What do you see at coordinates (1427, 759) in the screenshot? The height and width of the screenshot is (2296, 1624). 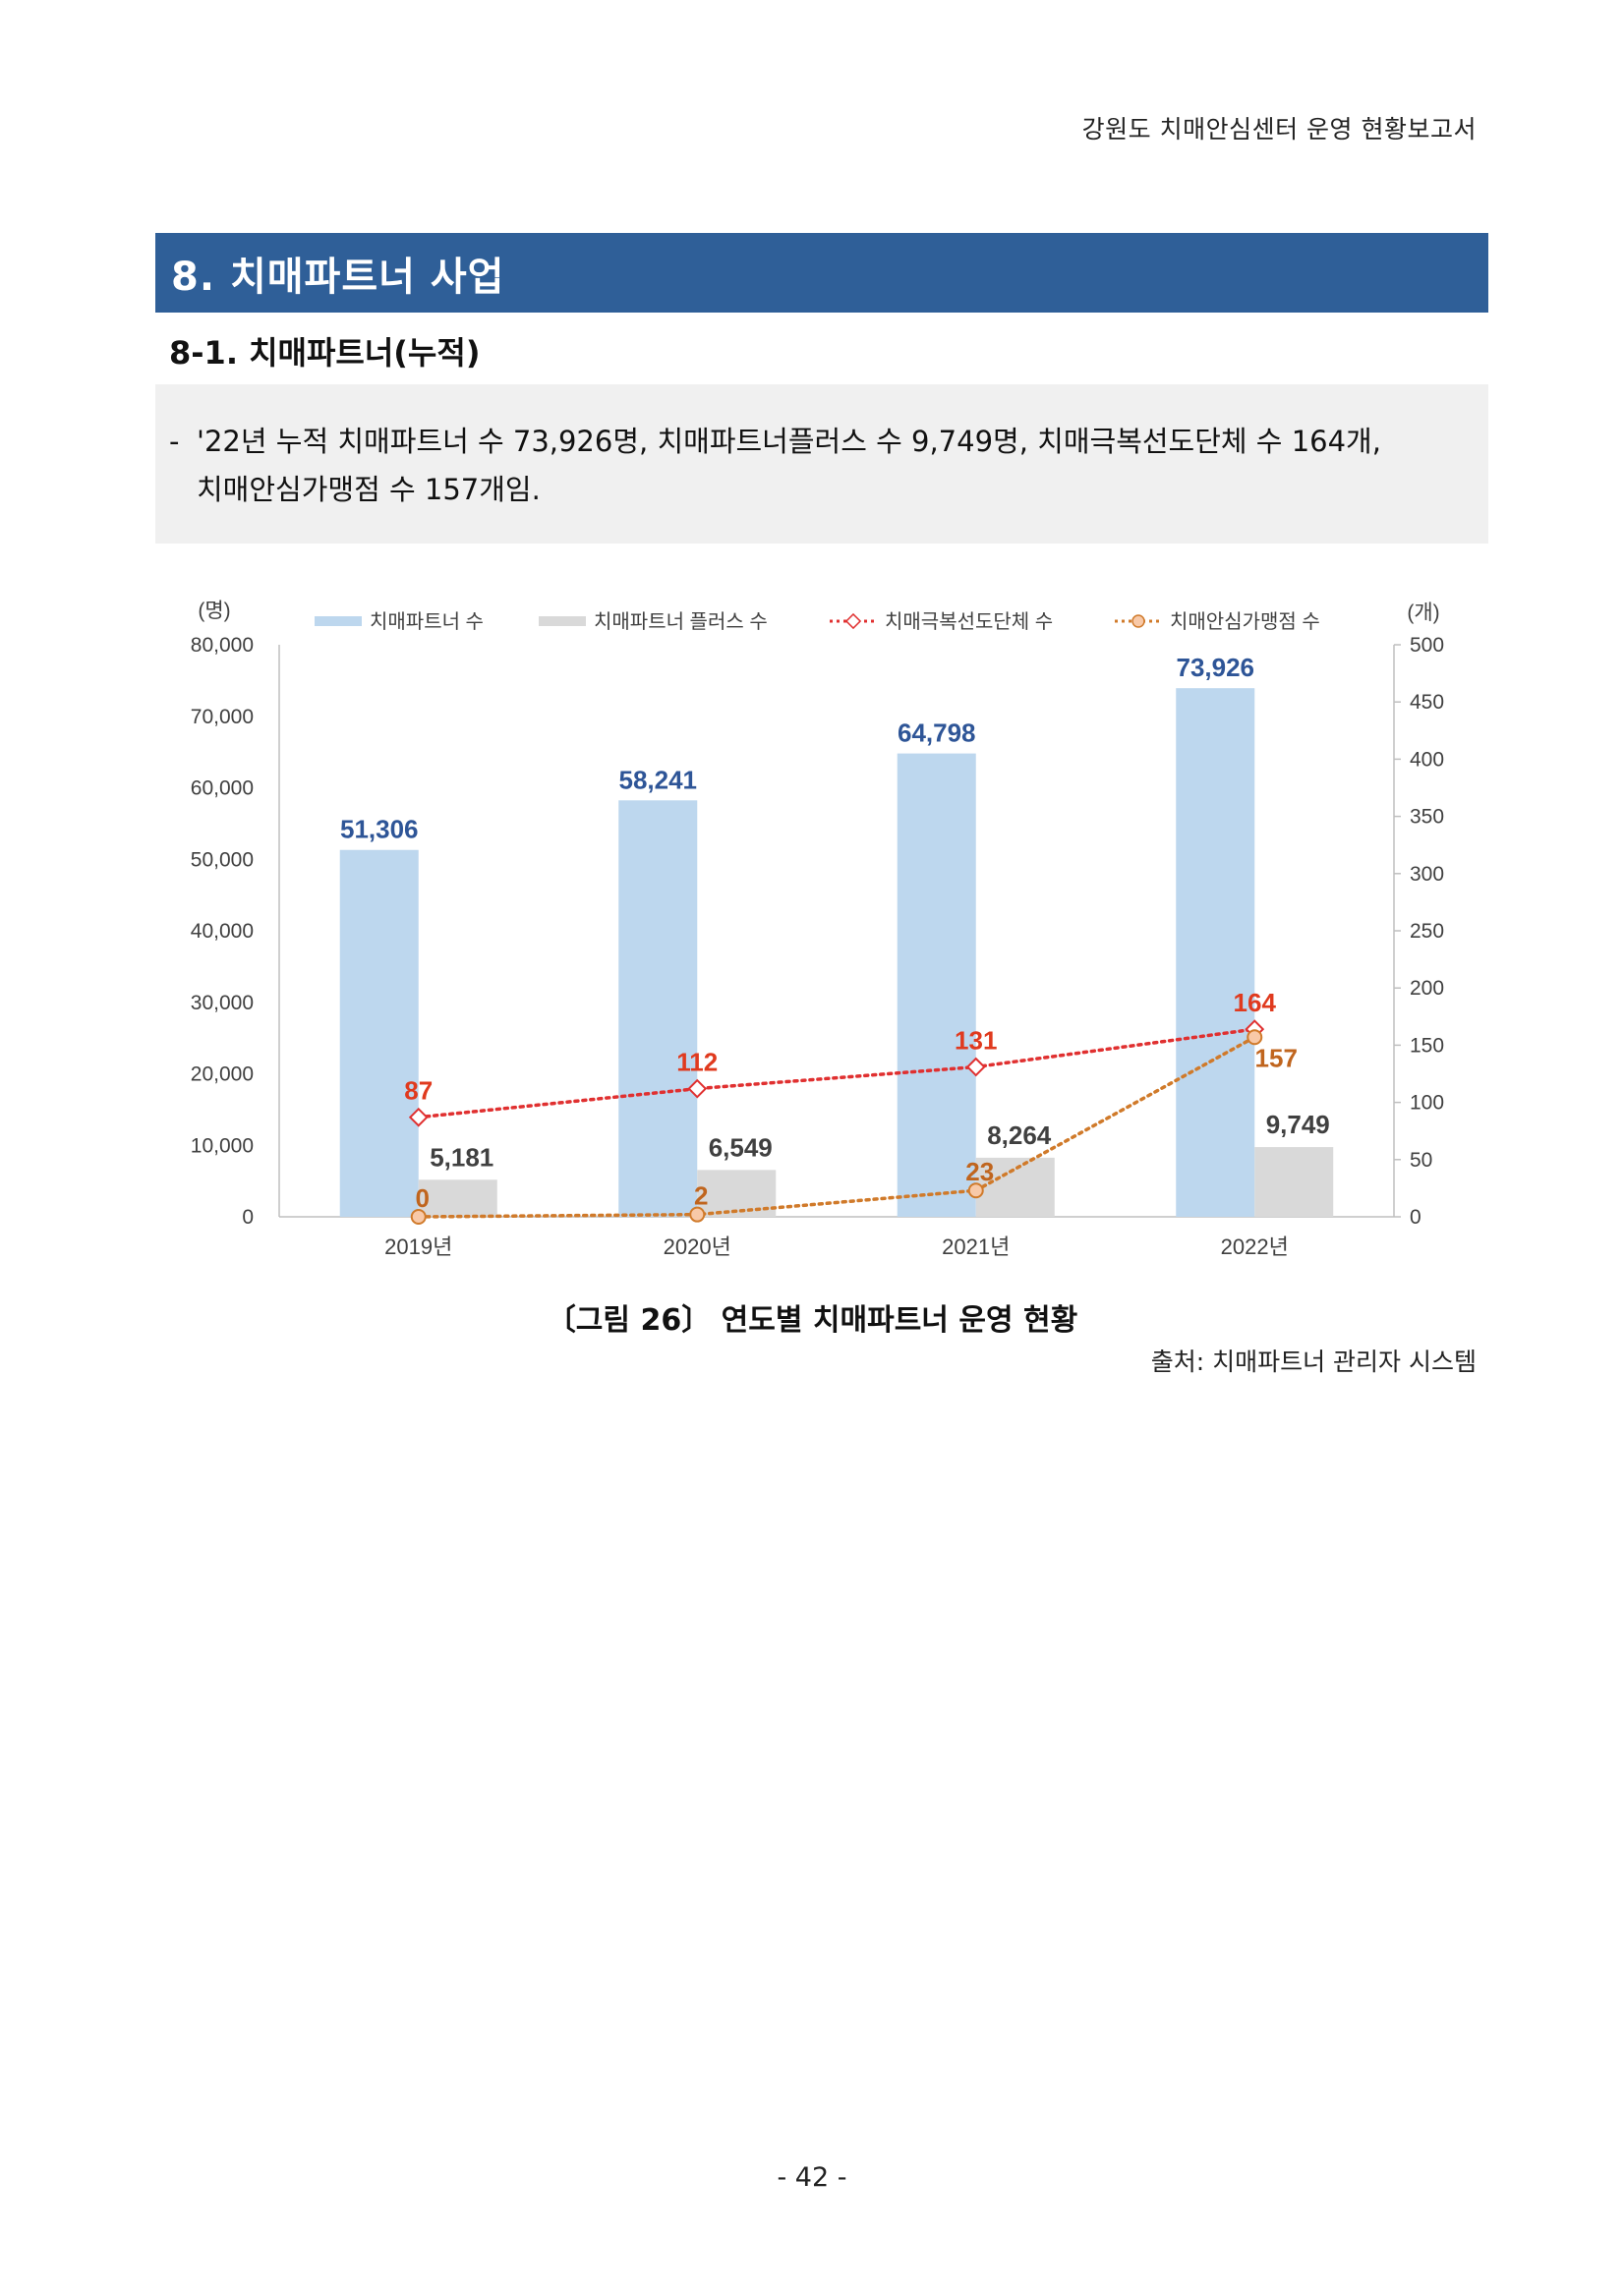 I see `right-tick-label: 400` at bounding box center [1427, 759].